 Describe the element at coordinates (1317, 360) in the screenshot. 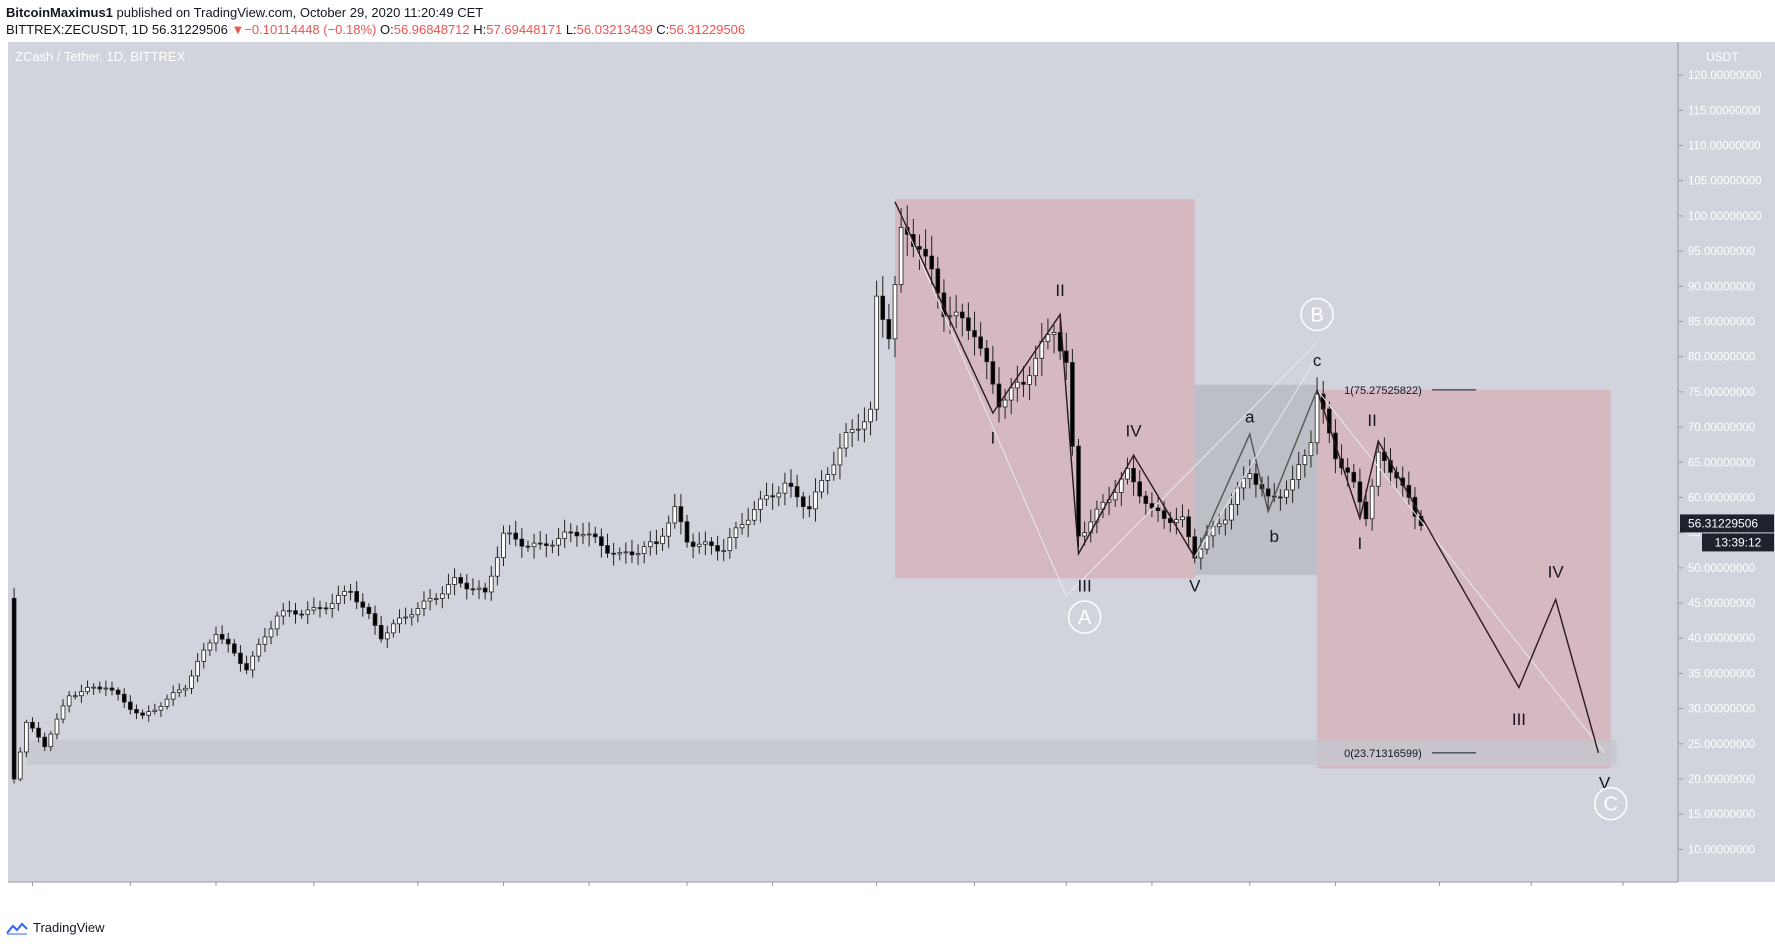

I see `wave-label: c` at that location.